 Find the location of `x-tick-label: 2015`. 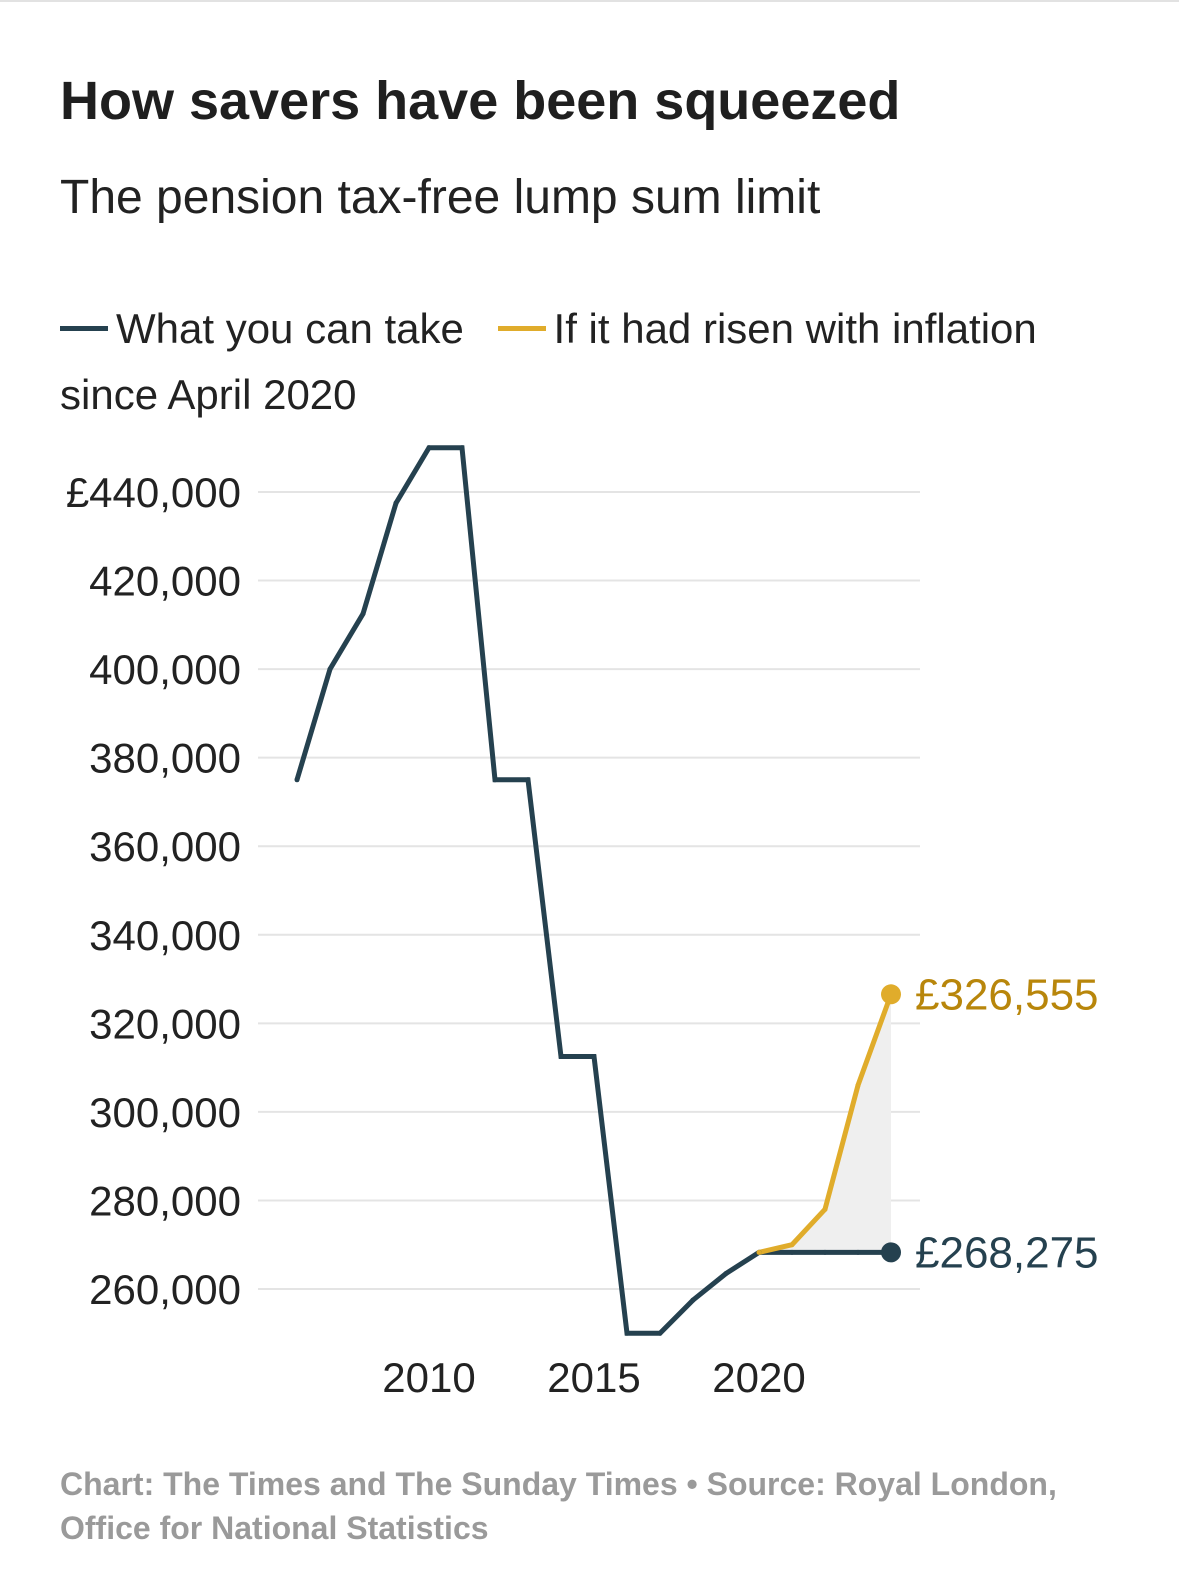

x-tick-label: 2015 is located at coordinates (593, 1377).